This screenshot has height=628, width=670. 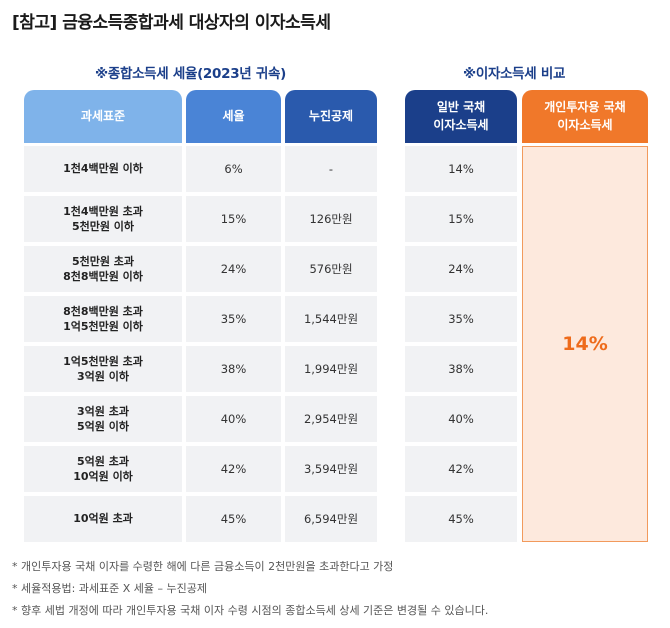 What do you see at coordinates (103, 269) in the screenshot?
I see `tax-standard-cell: 5천만원 초과 8천8백만원 이하` at bounding box center [103, 269].